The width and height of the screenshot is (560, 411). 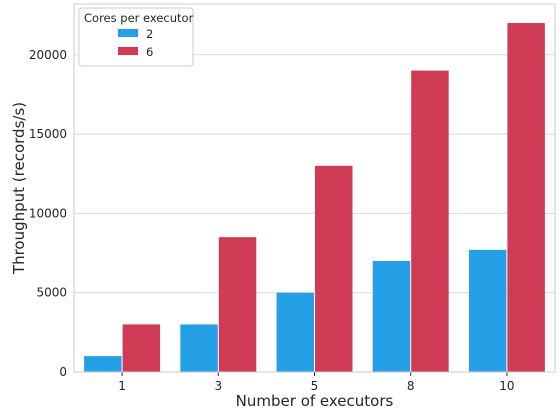 I want to click on legend: Cores per executor 2 6, so click(x=136, y=37).